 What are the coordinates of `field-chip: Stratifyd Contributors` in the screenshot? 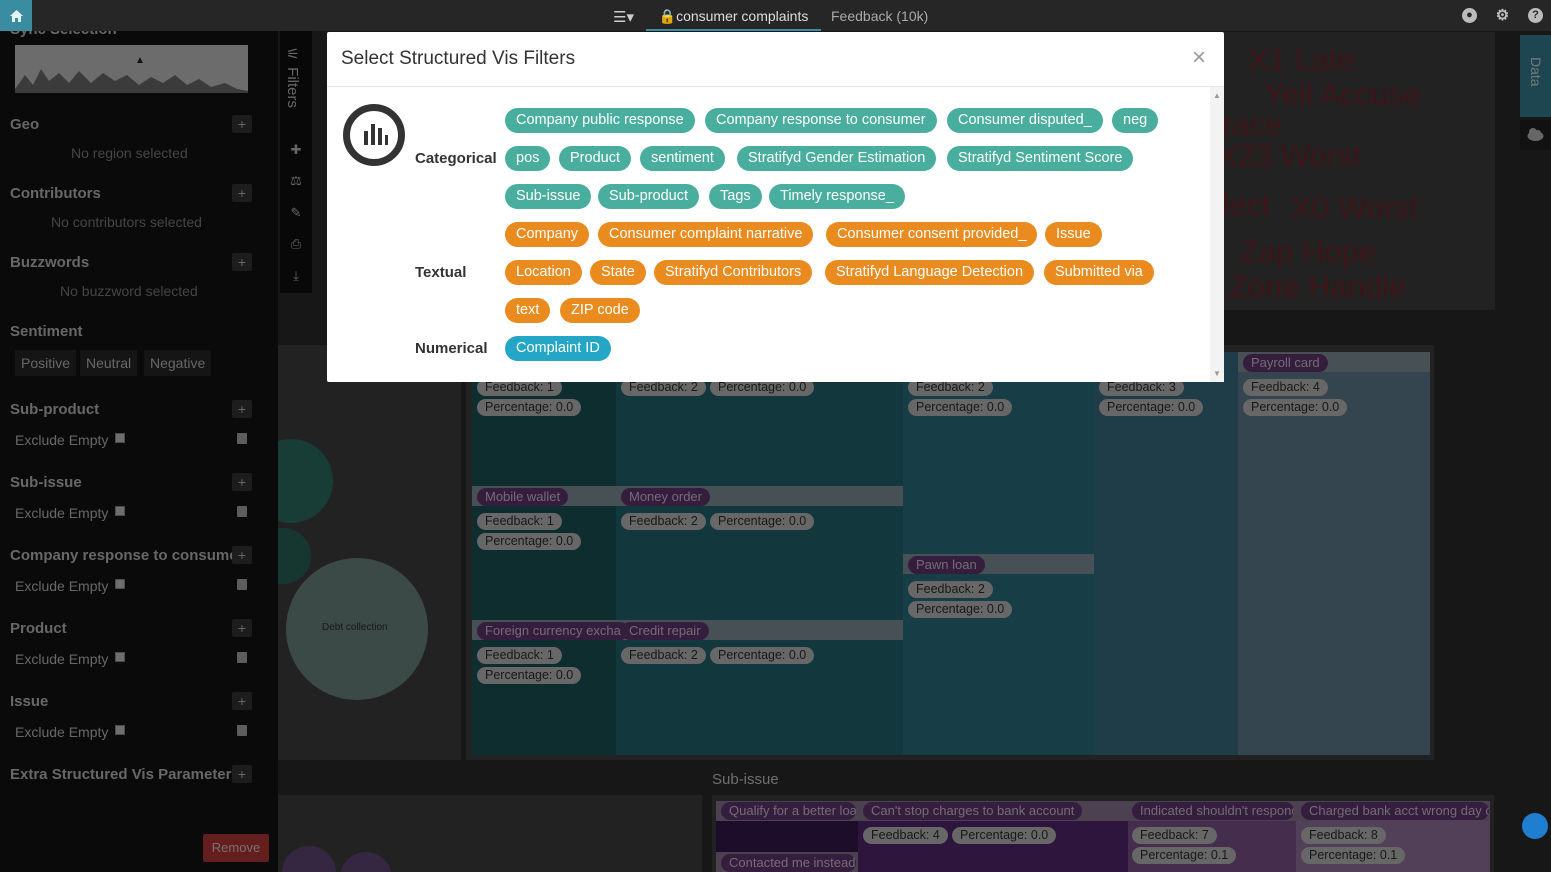 It's located at (733, 272).